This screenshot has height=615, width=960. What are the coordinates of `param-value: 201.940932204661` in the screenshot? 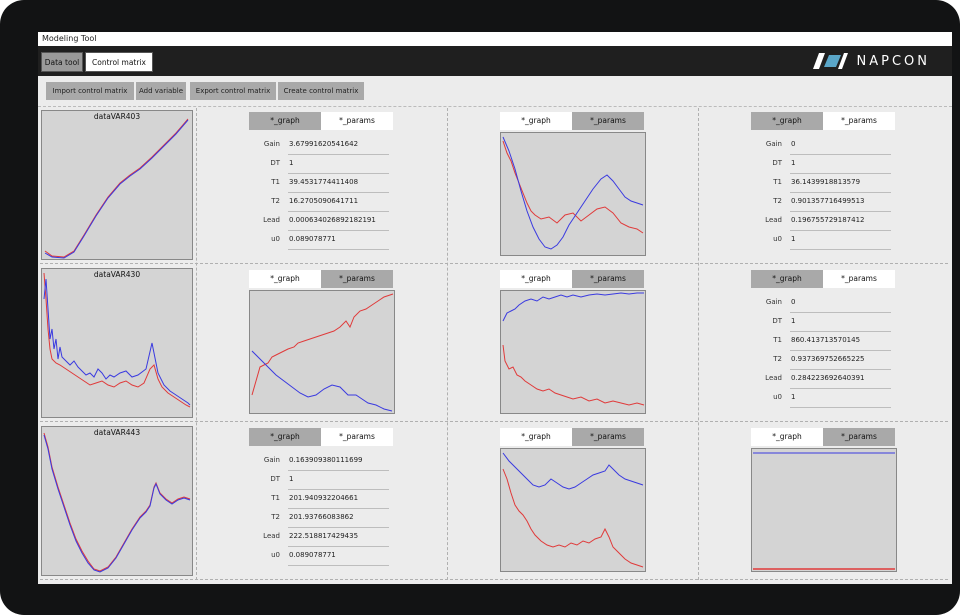 It's located at (338, 499).